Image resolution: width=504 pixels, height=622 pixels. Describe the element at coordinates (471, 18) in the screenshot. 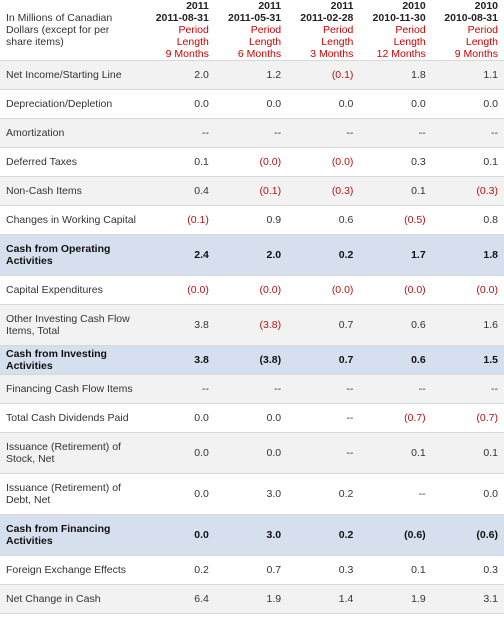

I see `column-date: 2010-08-31` at that location.